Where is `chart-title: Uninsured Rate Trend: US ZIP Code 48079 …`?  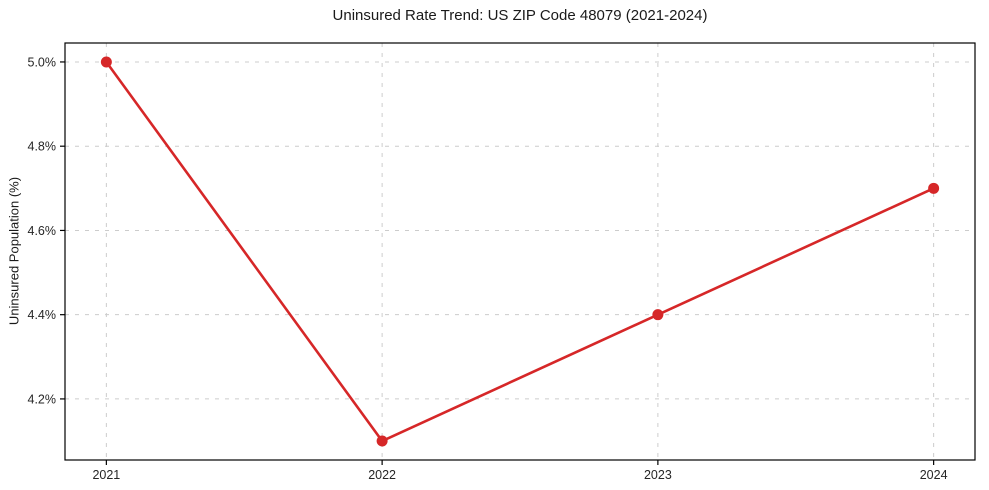
chart-title: Uninsured Rate Trend: US ZIP Code 48079 … is located at coordinates (520, 15).